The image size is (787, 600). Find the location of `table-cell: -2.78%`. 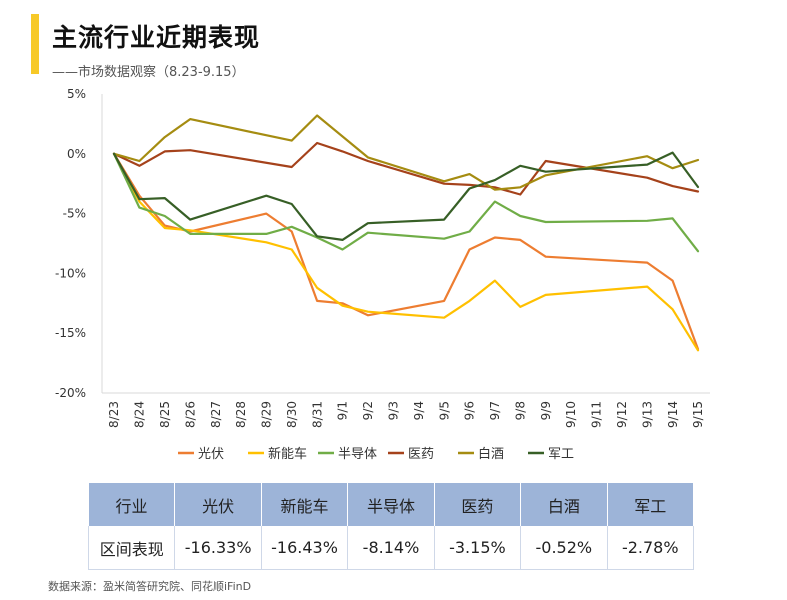

table-cell: -2.78% is located at coordinates (651, 548).